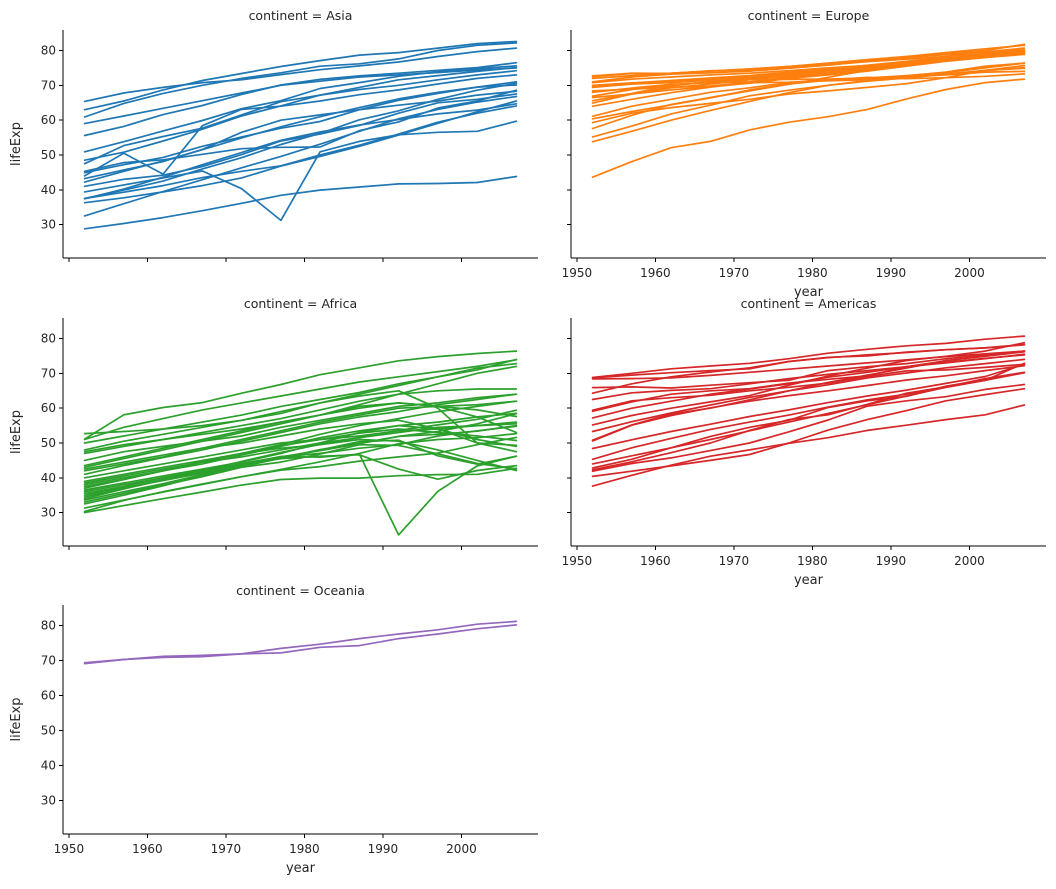  Describe the element at coordinates (300, 303) in the screenshot. I see `panel-title-africa: continent = Africa` at that location.